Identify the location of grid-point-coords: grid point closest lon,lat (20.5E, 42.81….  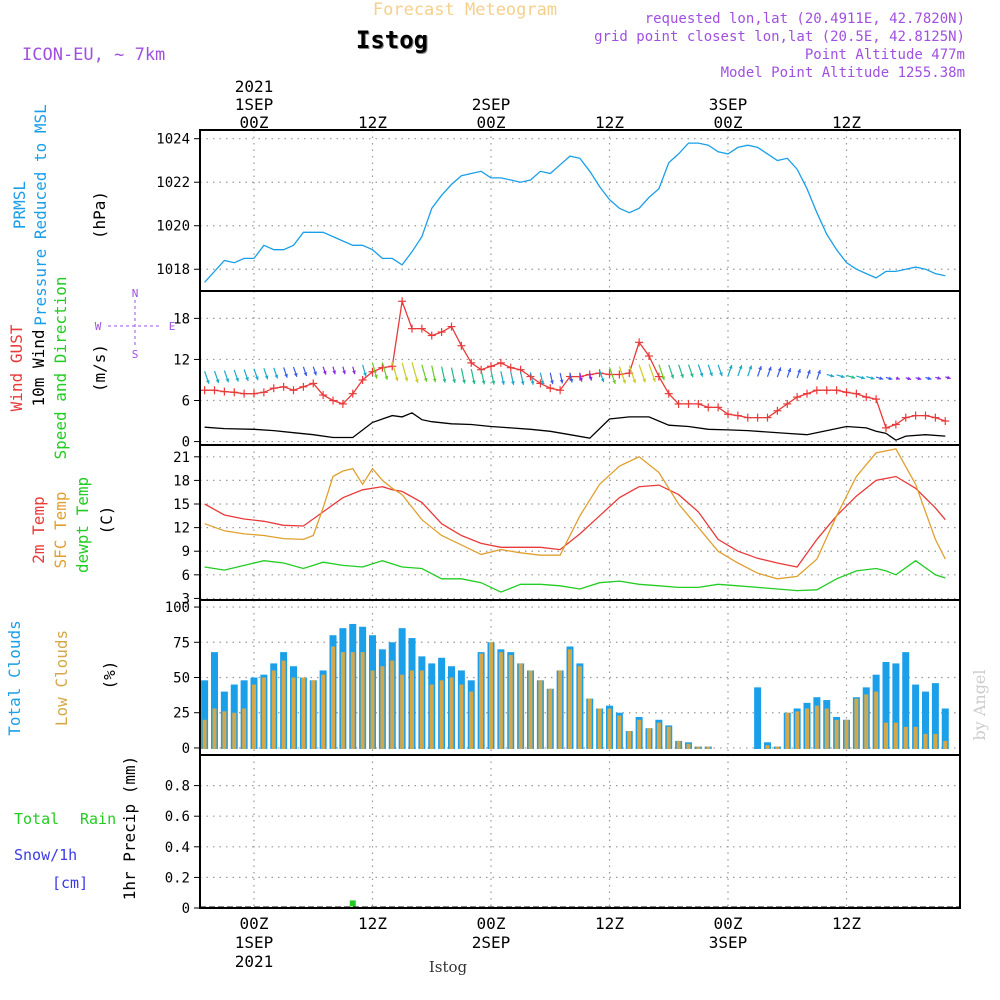
(779, 37).